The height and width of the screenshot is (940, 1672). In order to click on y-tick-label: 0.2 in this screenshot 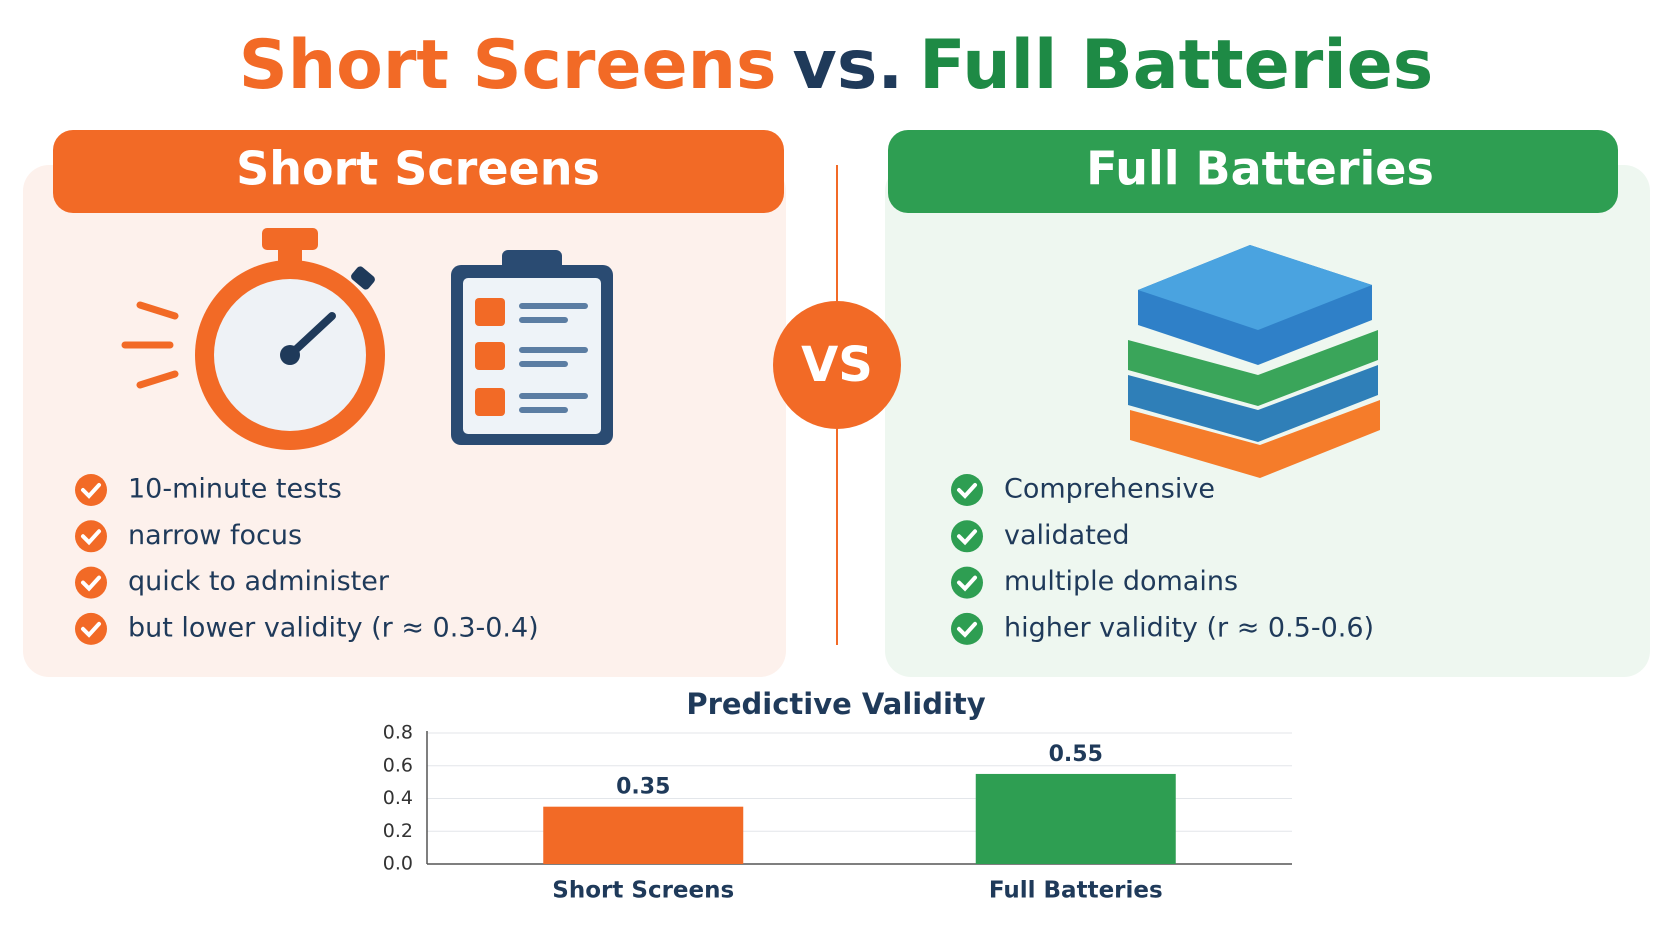, I will do `click(398, 831)`.